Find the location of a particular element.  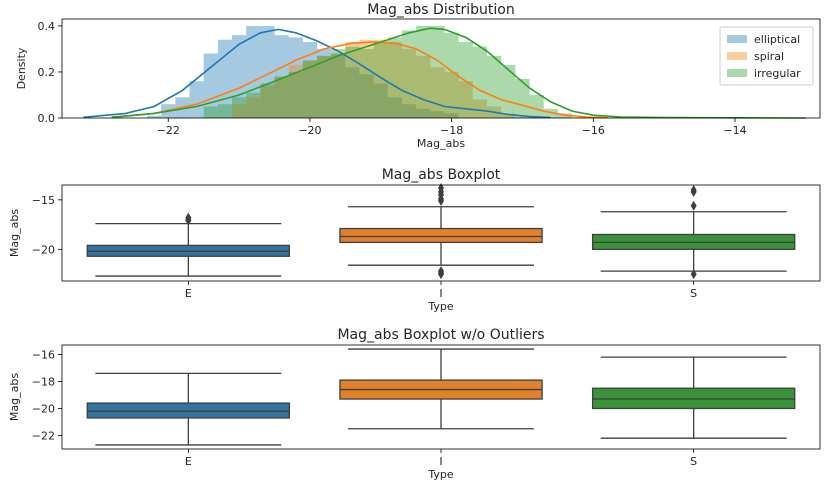

legend: elliptical spiral irregular is located at coordinates (766, 56).